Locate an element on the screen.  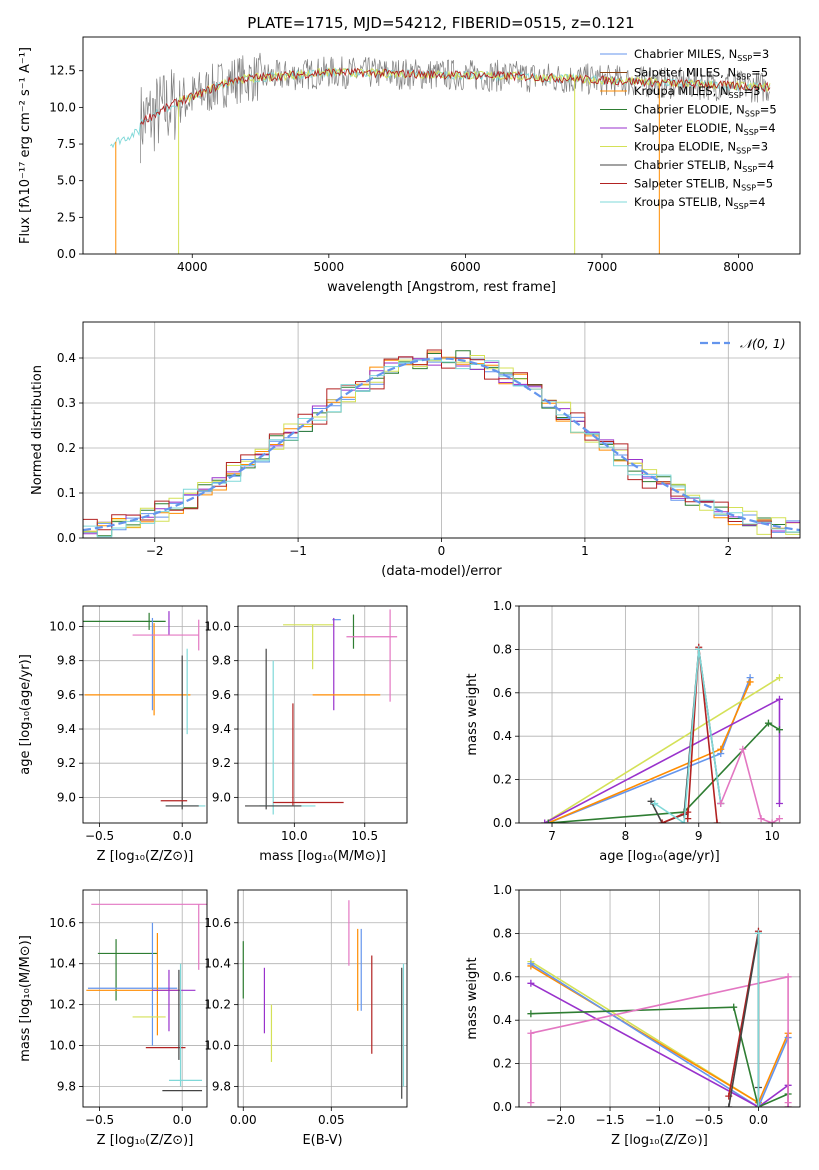
tick-label-y: 12.5 is located at coordinates (62, 71).